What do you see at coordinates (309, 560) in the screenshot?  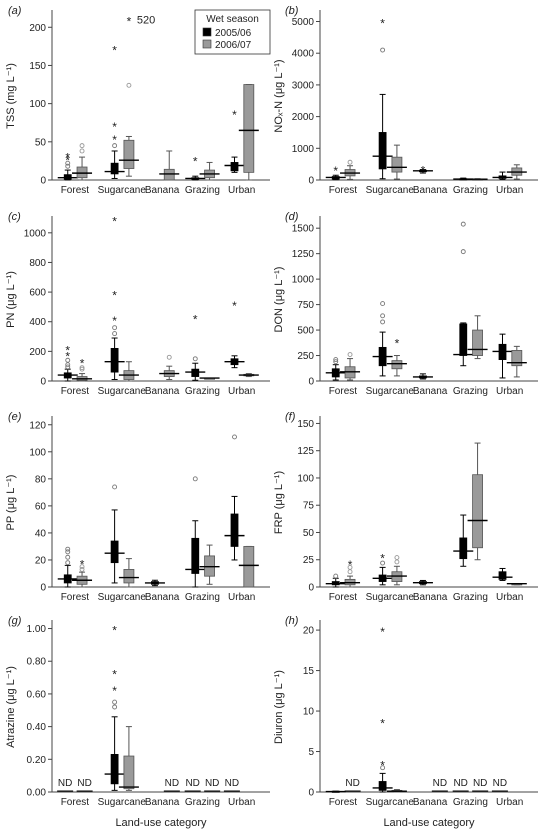 I see `y-tick-label: 25` at bounding box center [309, 560].